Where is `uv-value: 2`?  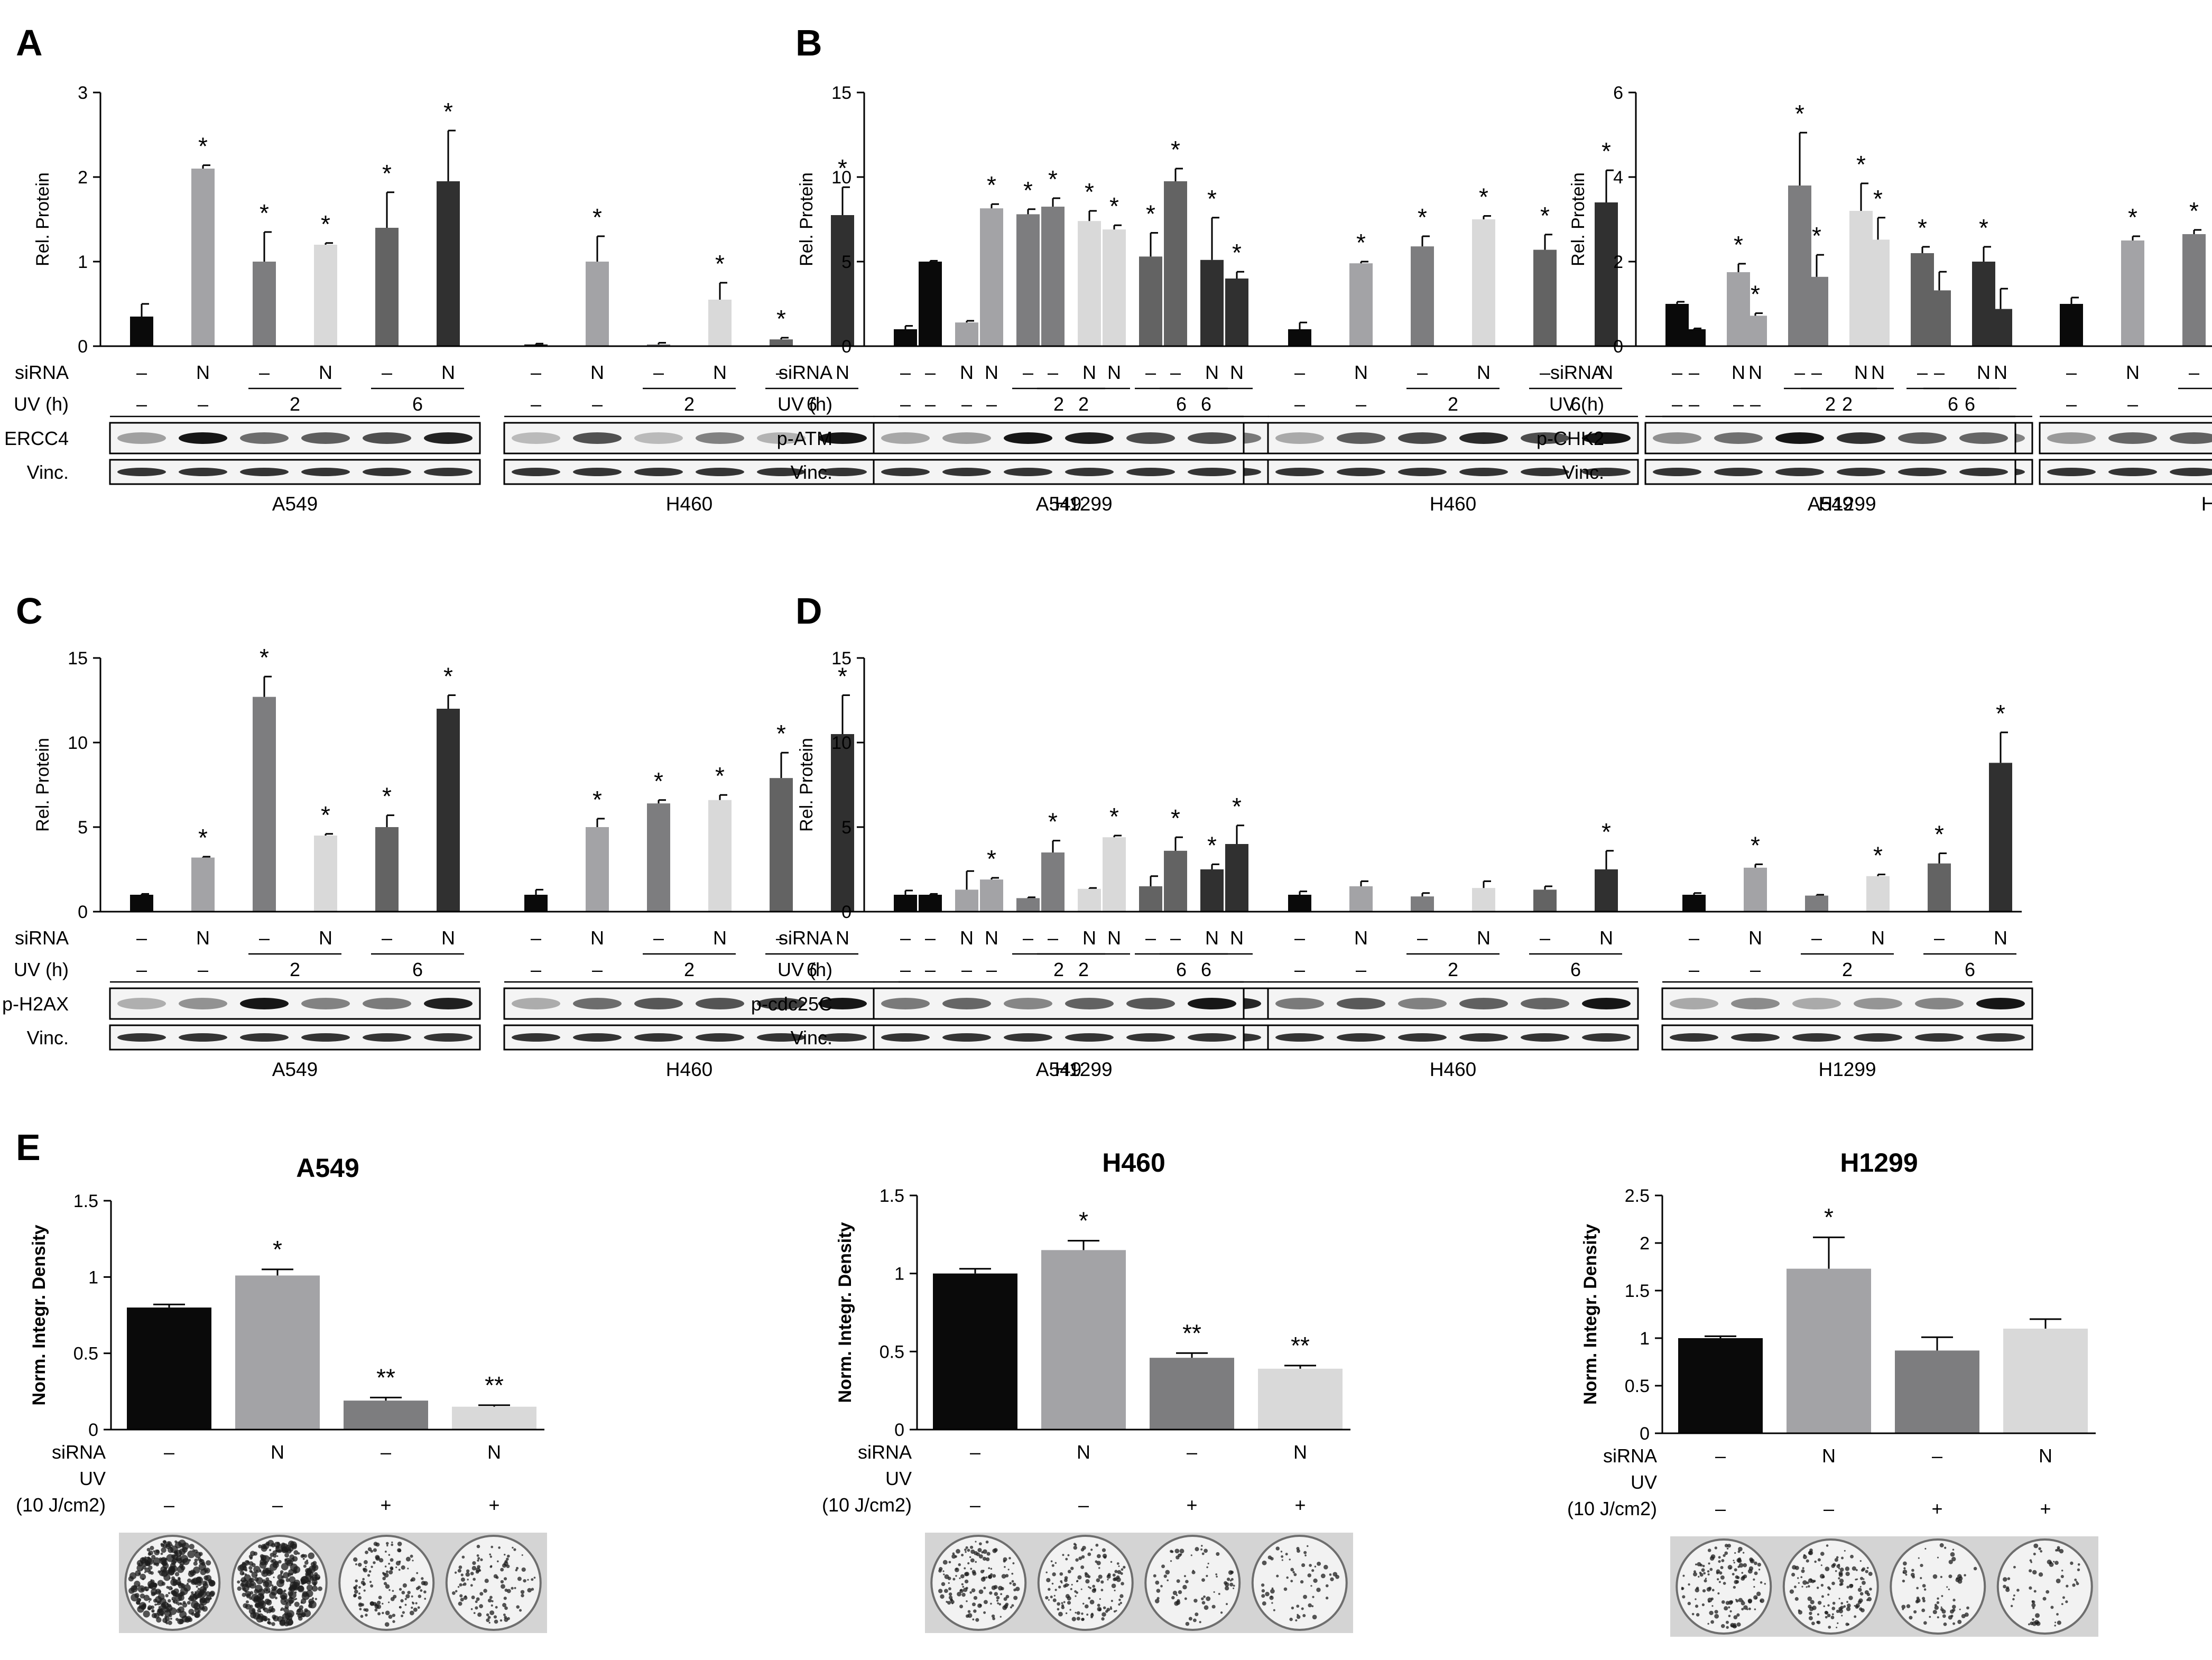 uv-value: 2 is located at coordinates (1830, 404).